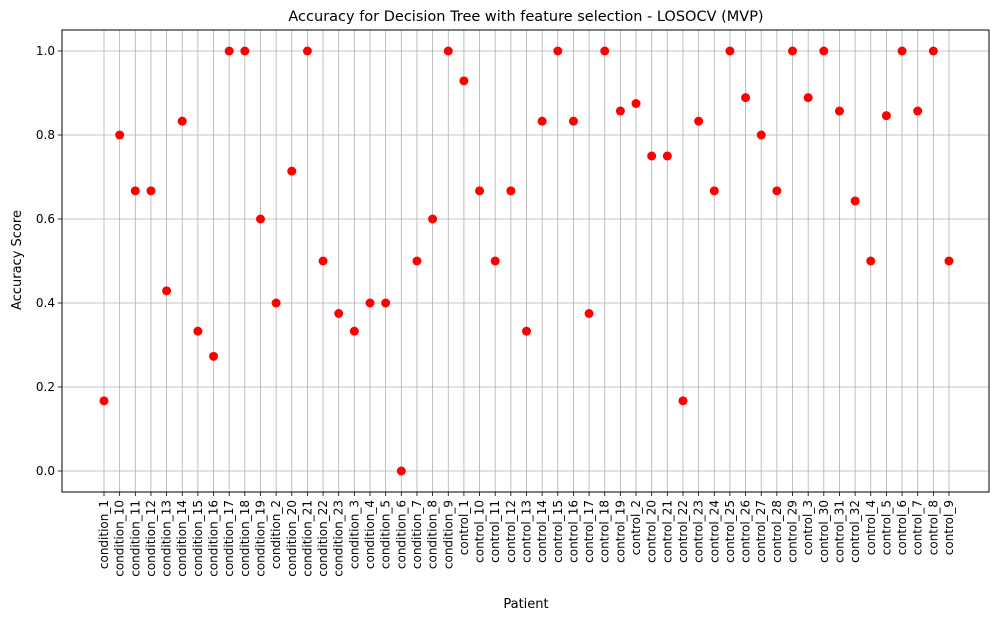 The image size is (1001, 624). Describe the element at coordinates (699, 531) in the screenshot. I see `x-tick-label: control_23` at that location.